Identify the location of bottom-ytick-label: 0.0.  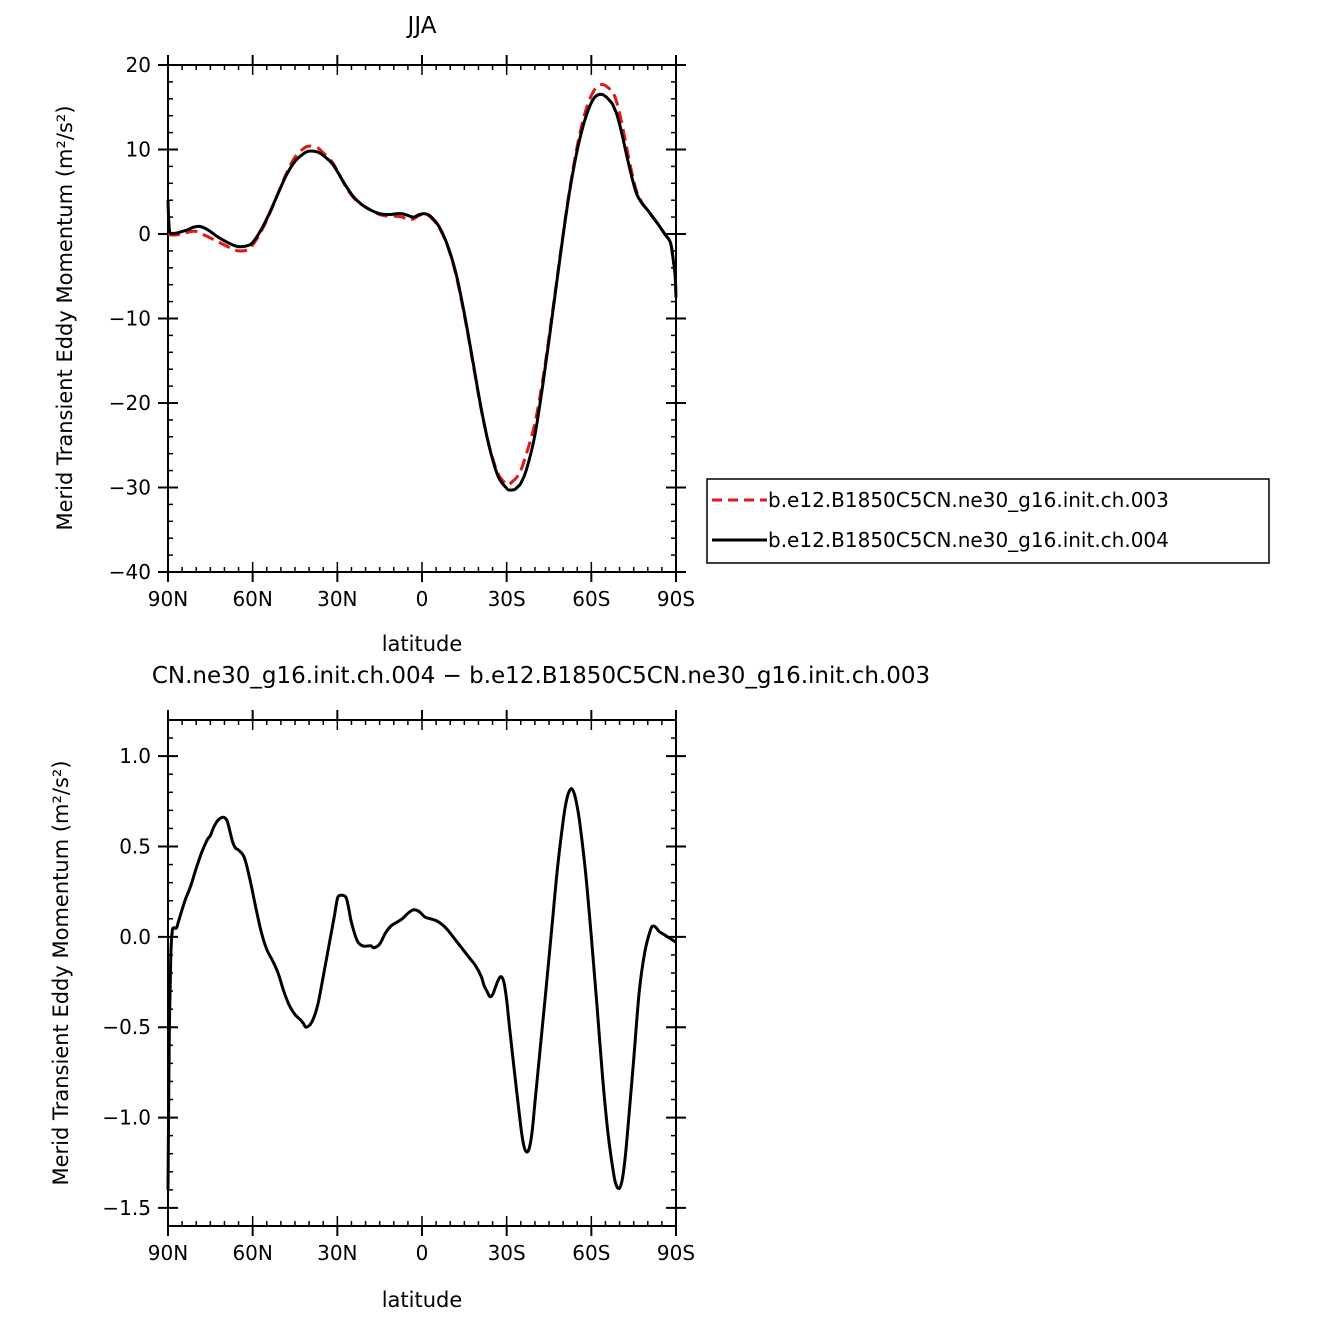
(135, 937).